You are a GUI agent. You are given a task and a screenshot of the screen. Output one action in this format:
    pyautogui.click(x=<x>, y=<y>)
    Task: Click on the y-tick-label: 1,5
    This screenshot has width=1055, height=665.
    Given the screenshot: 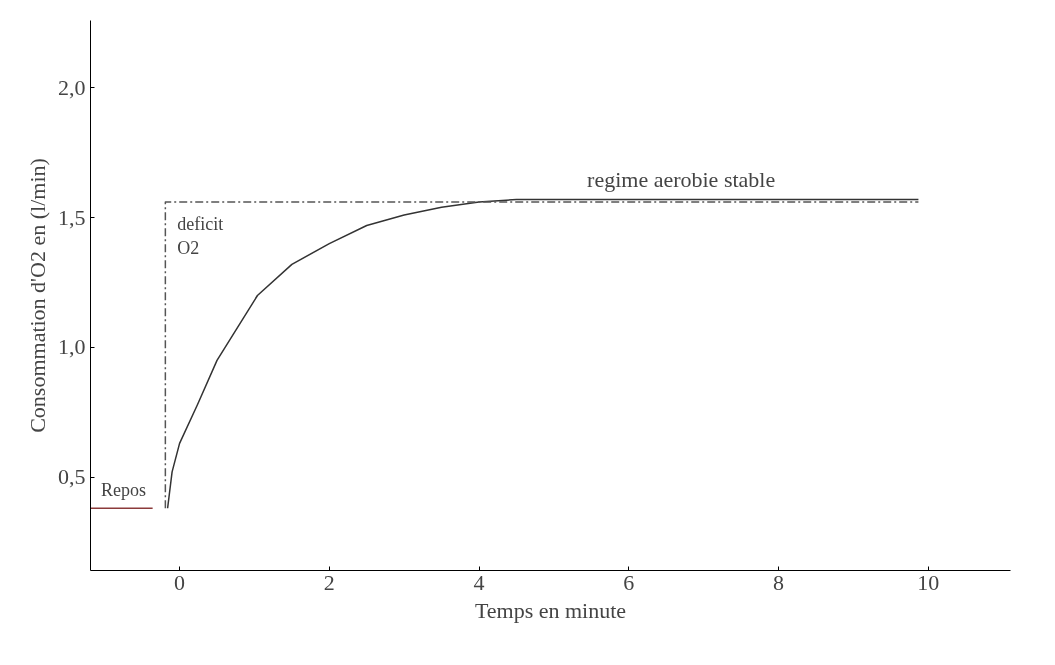 What is the action you would take?
    pyautogui.click(x=72, y=217)
    